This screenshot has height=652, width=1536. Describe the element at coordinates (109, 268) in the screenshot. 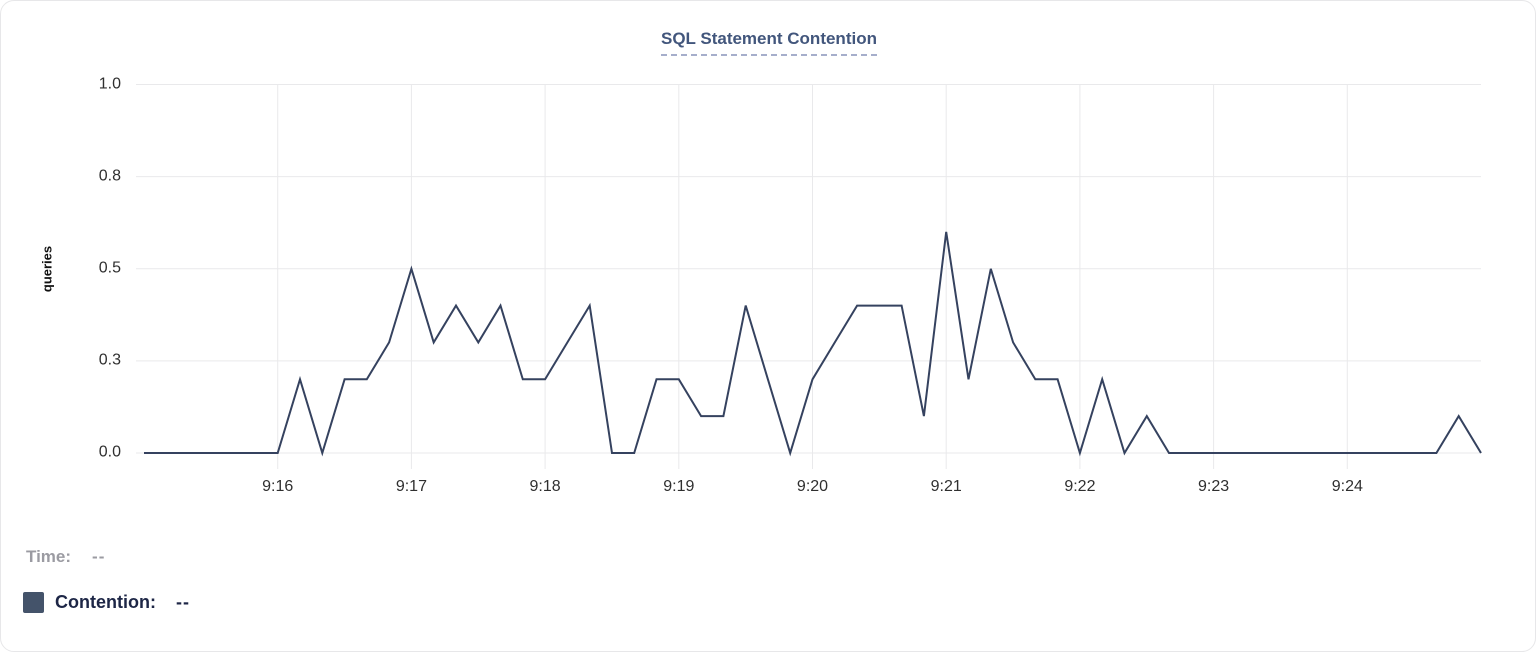

I see `y-tick-label: 0.5` at that location.